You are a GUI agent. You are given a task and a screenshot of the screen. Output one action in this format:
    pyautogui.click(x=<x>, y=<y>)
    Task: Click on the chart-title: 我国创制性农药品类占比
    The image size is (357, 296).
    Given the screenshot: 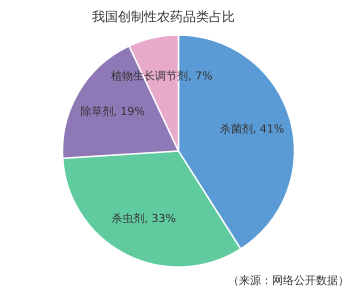 What is the action you would take?
    pyautogui.click(x=163, y=17)
    